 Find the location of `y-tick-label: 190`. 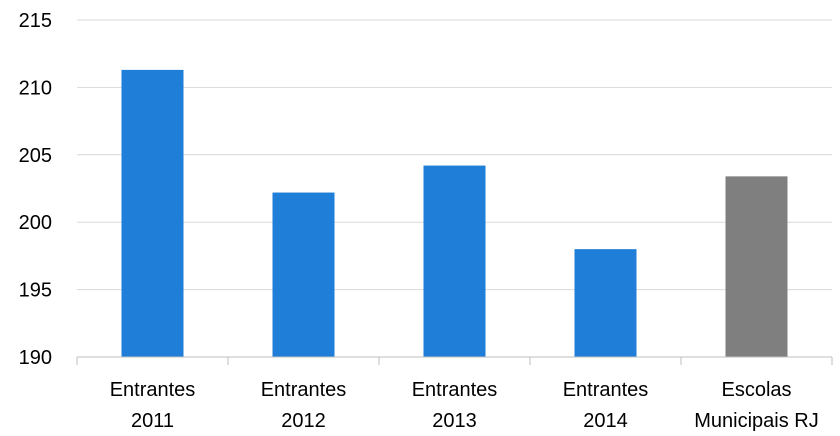

y-tick-label: 190 is located at coordinates (35, 358).